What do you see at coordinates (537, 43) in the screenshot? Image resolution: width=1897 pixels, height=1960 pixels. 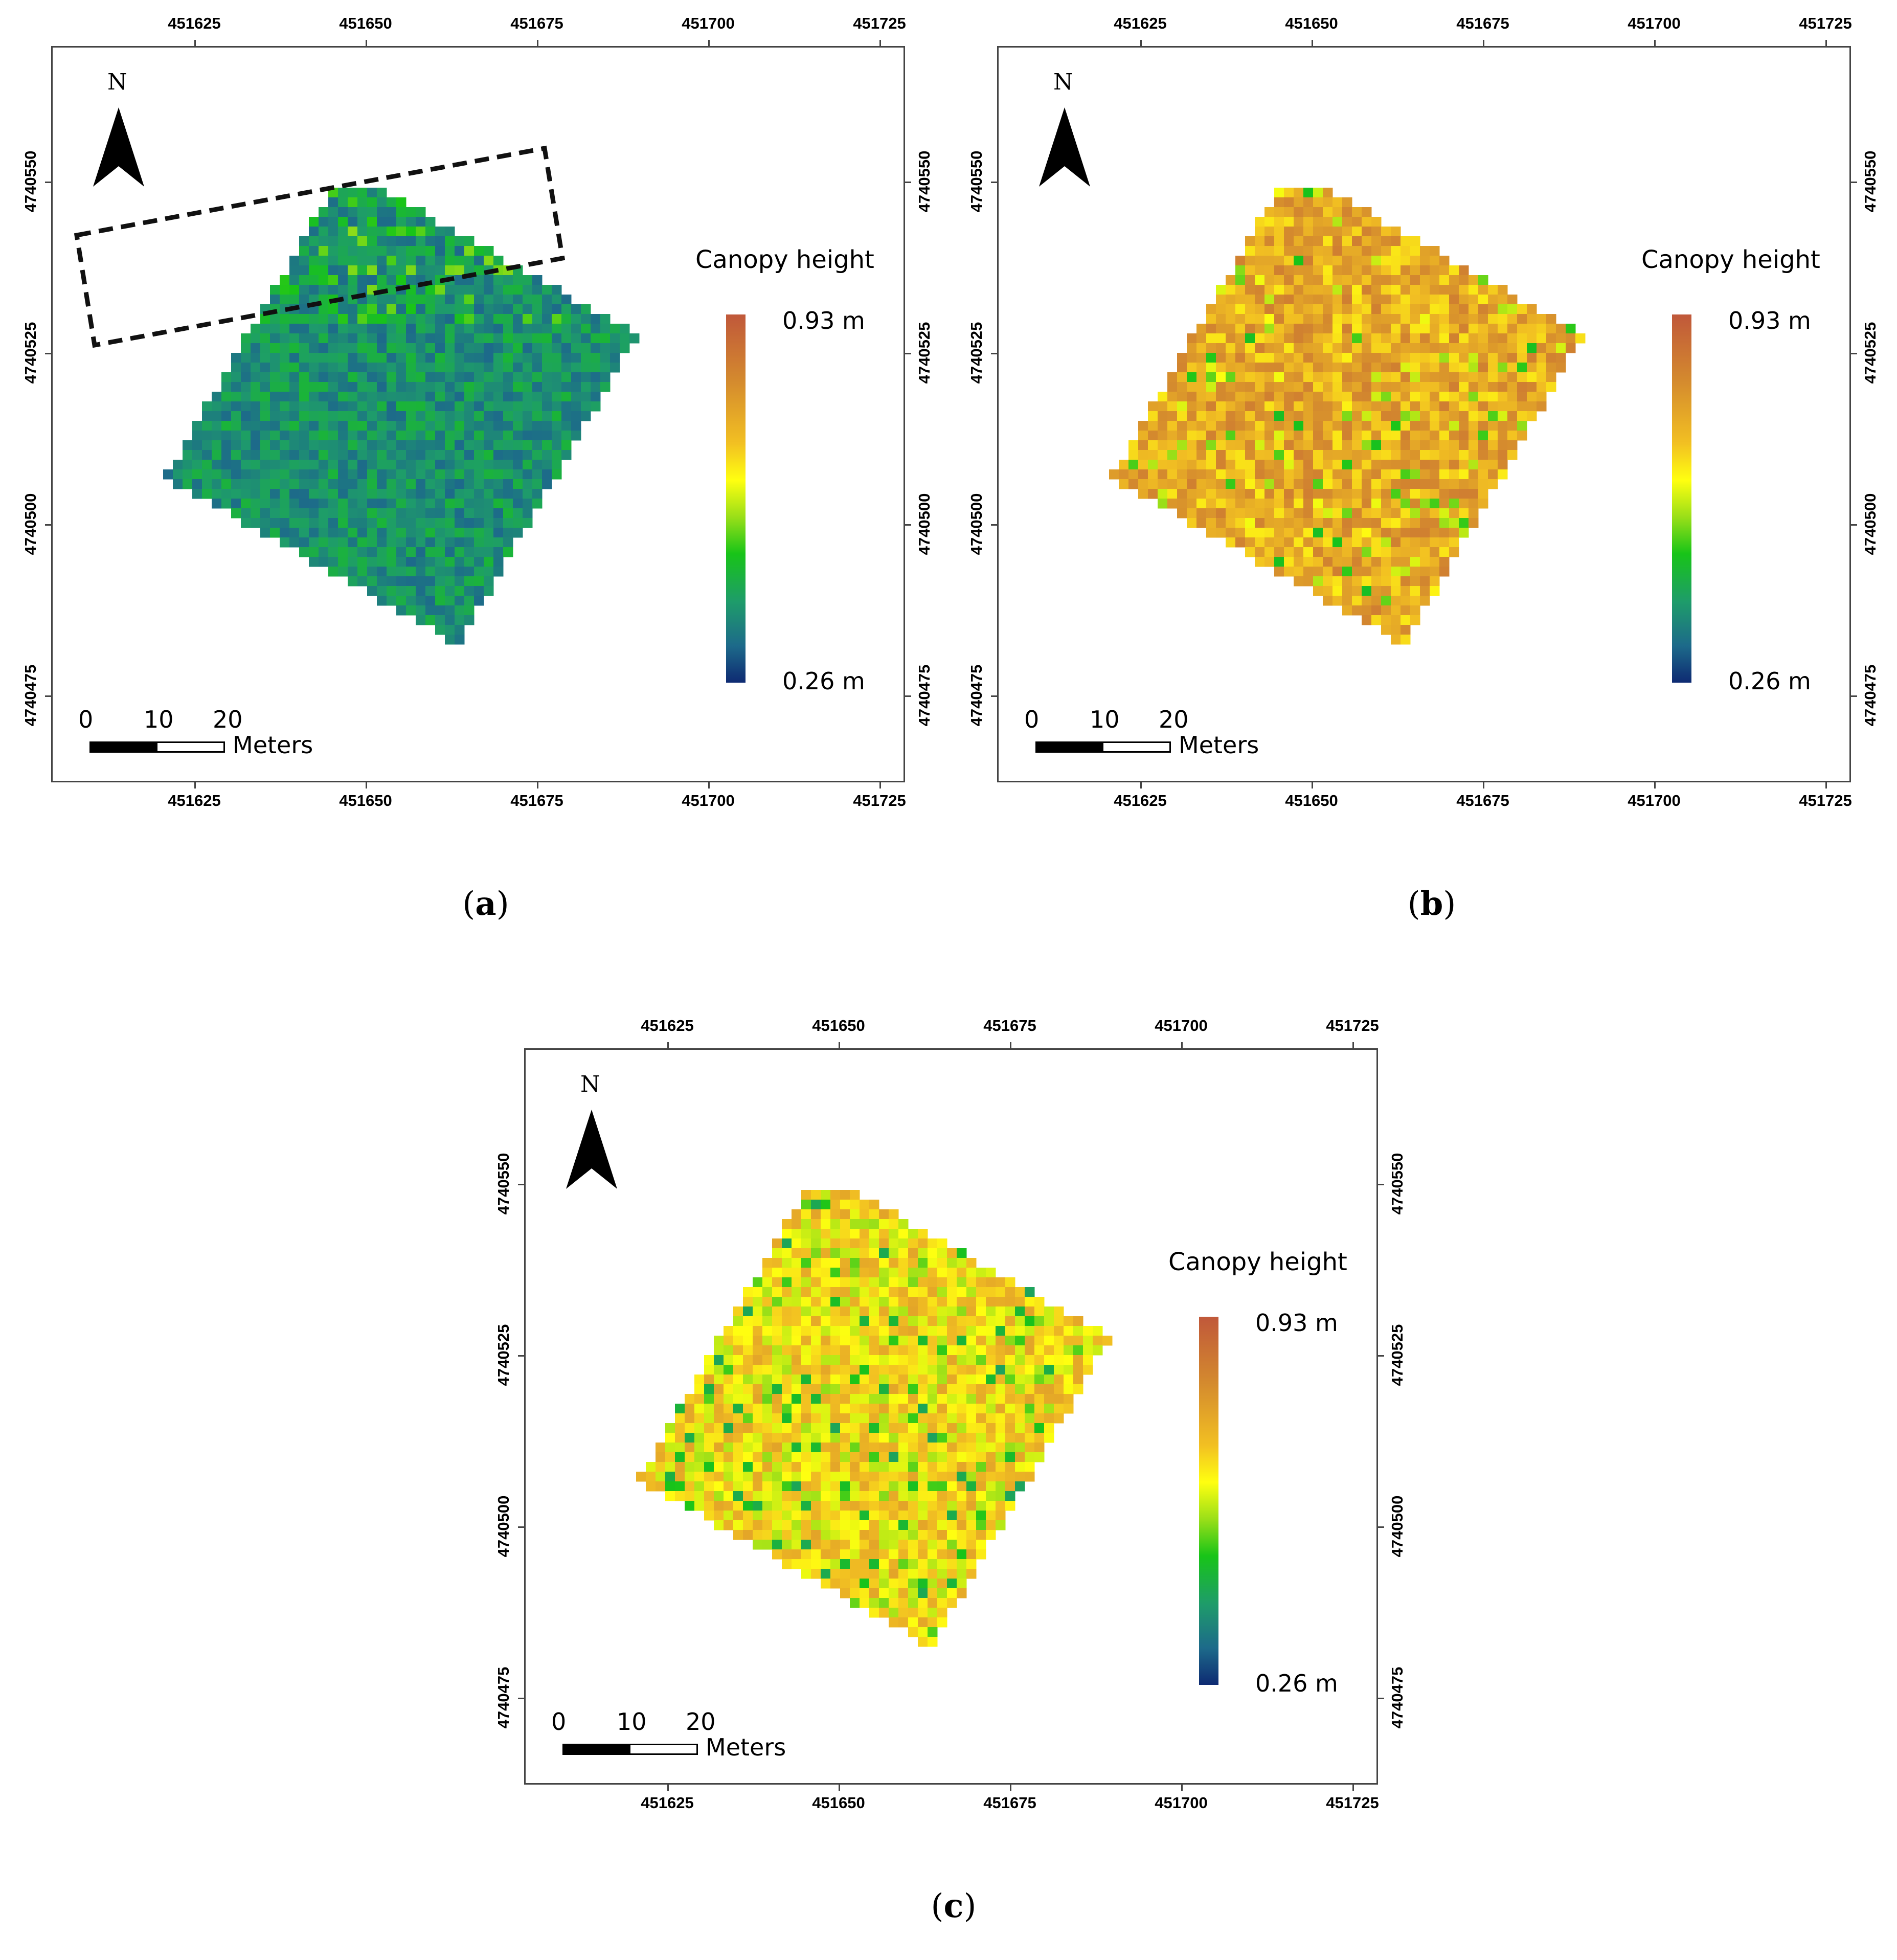 I see `x-tick-mark` at bounding box center [537, 43].